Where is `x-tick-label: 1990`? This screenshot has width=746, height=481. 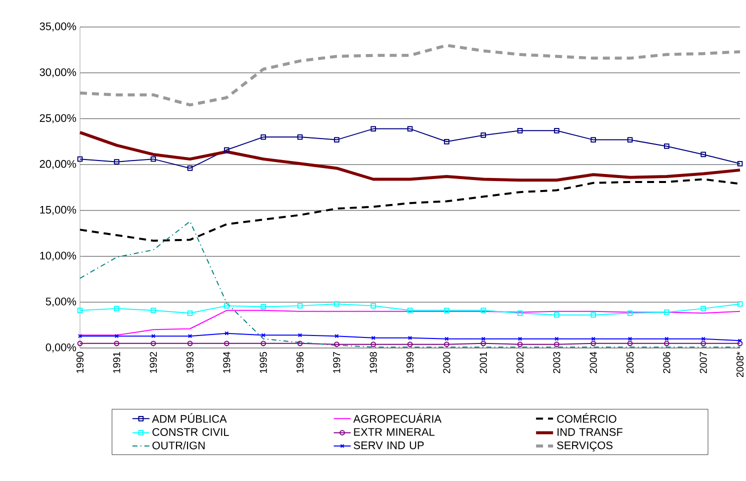
x-tick-label: 1990 is located at coordinates (80, 362).